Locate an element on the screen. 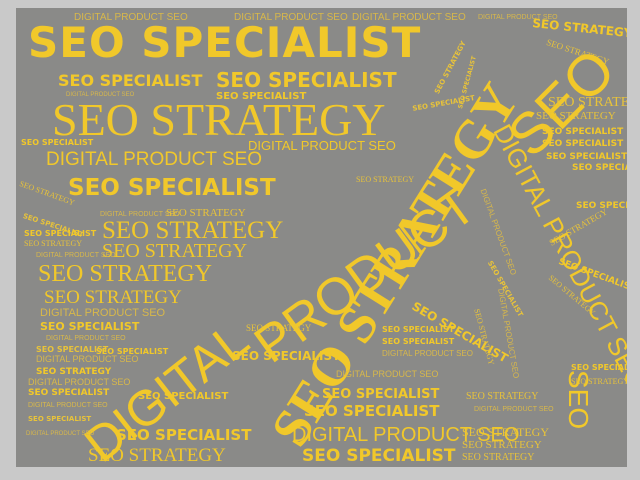 This screenshot has height=480, width=640. word-seo-strategy-large: SEO STRATEGY is located at coordinates (219, 119).